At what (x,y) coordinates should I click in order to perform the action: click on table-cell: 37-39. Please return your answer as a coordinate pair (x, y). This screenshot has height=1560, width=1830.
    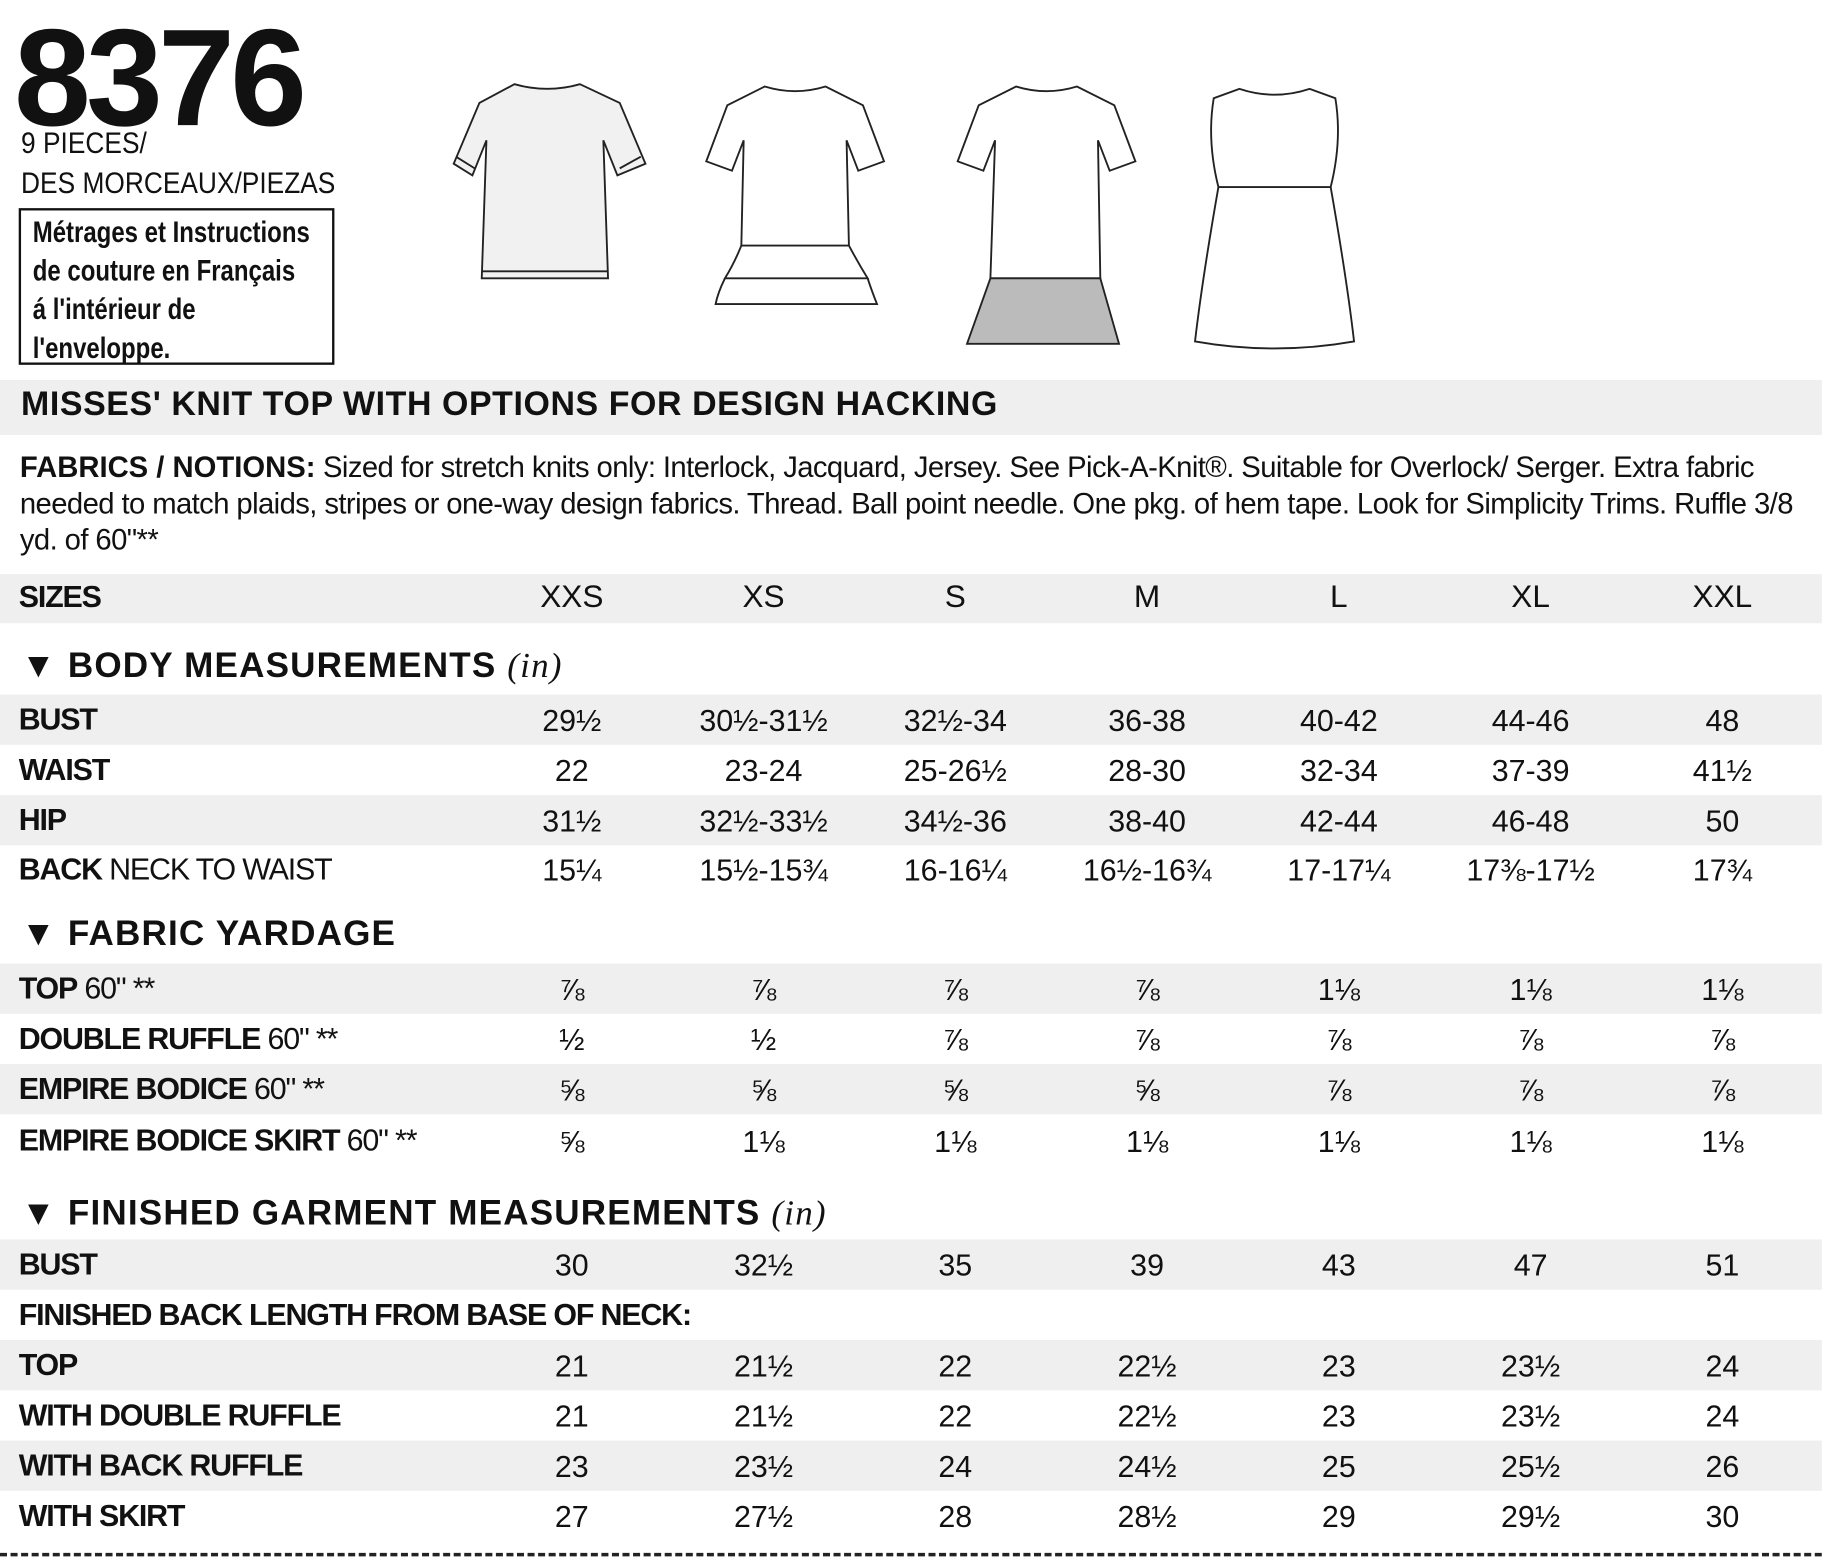
    Looking at the image, I should click on (1530, 771).